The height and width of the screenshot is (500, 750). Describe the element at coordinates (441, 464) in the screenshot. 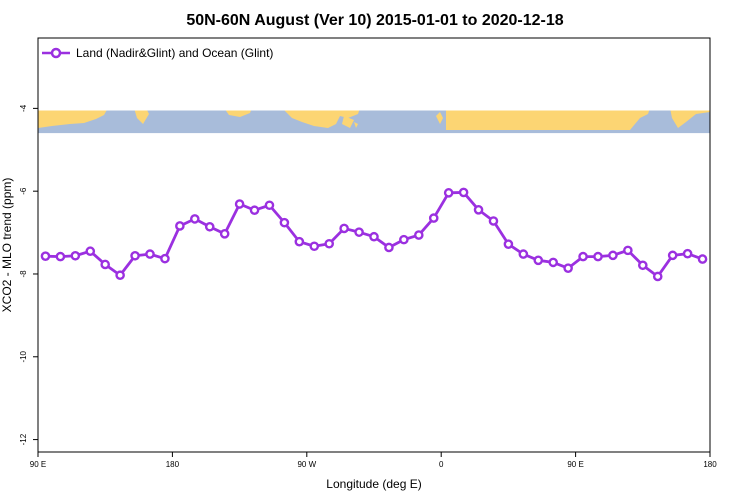

I see `x-tick-label: 0` at that location.